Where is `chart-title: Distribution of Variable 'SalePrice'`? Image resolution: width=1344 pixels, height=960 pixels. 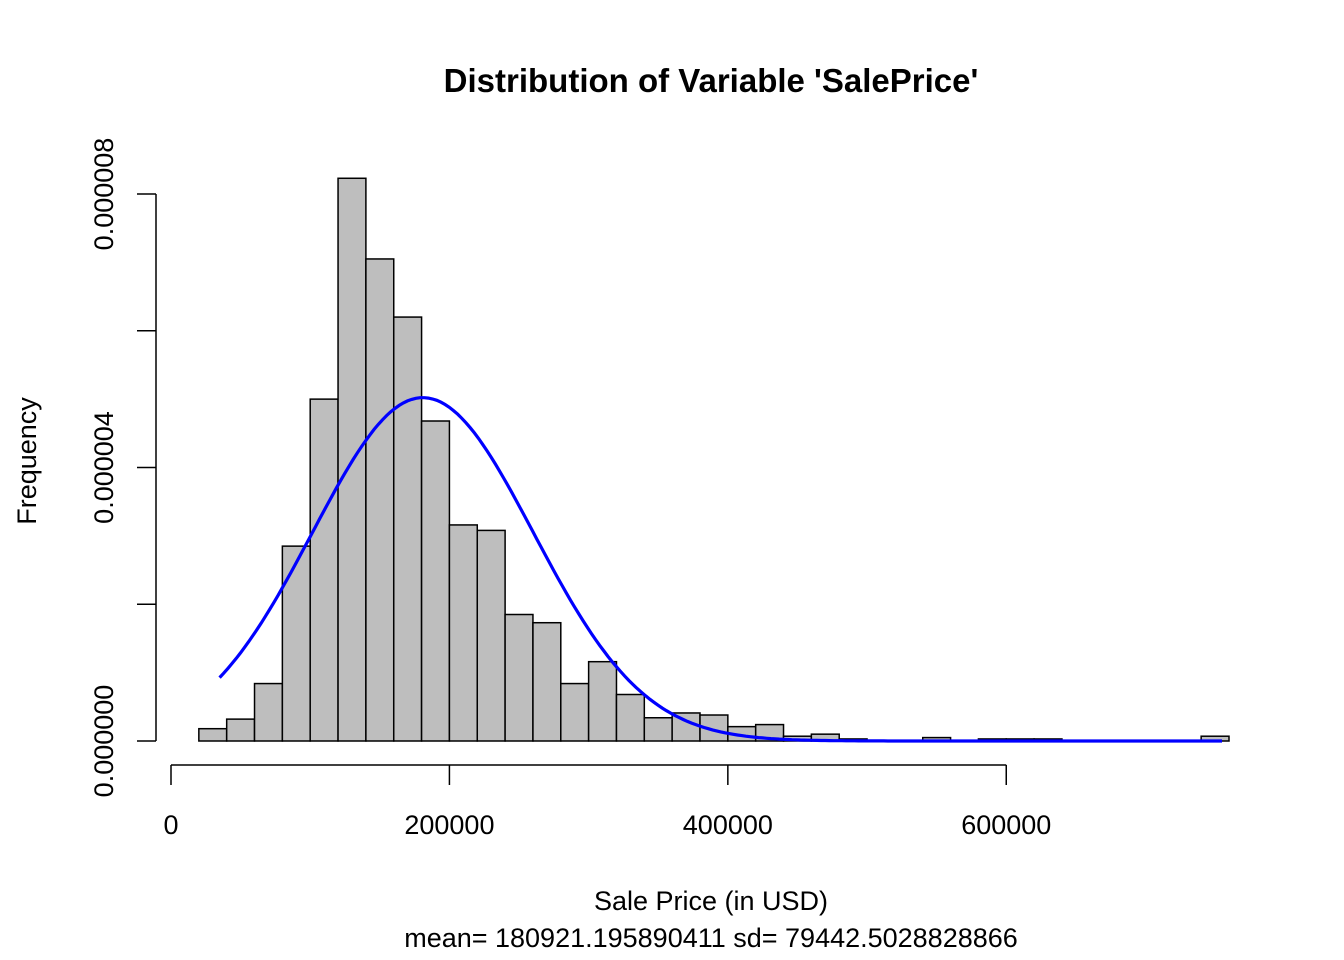 chart-title: Distribution of Variable 'SalePrice' is located at coordinates (711, 80).